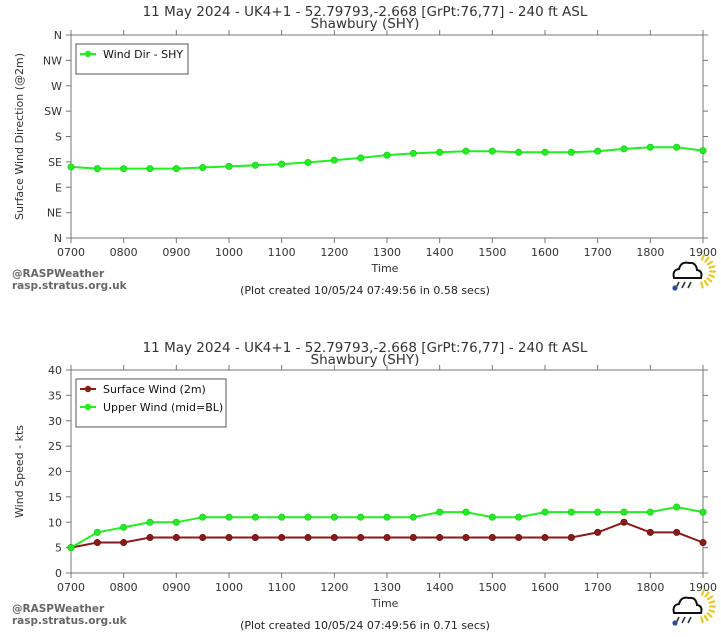  I want to click on rain-drop-blue, so click(675, 288).